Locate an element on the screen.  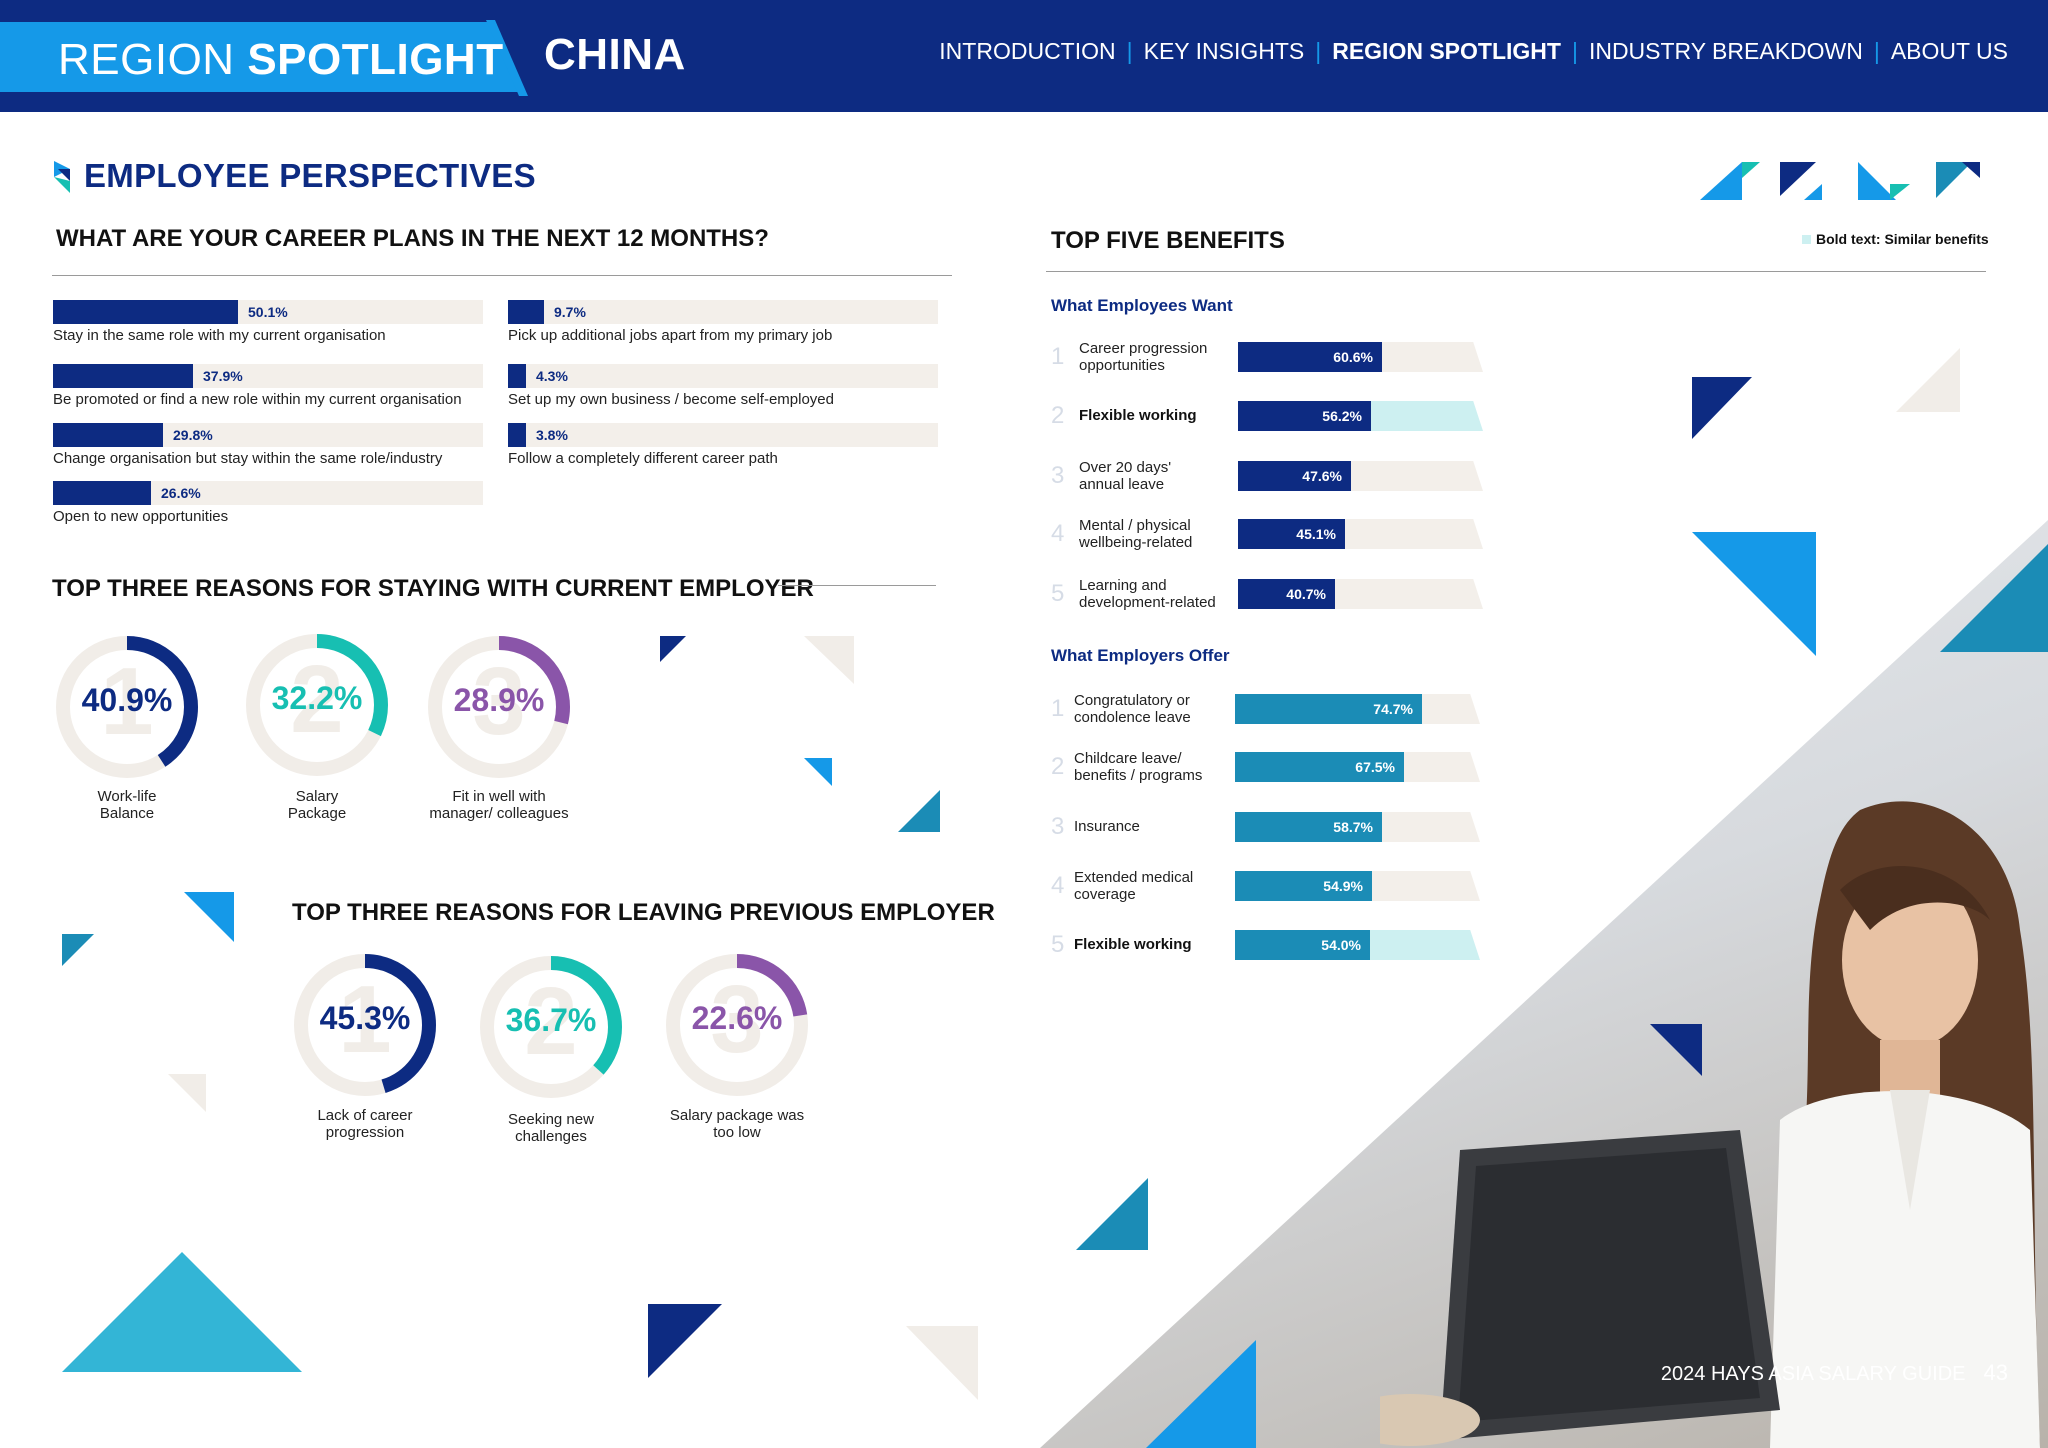
donut-caption: Fit in well with manager/ colleagues is located at coordinates (499, 805).